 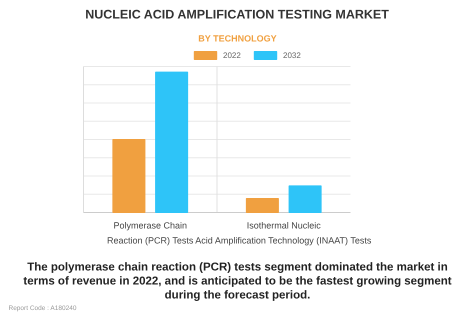 I want to click on legend-label: 2022, so click(x=232, y=55).